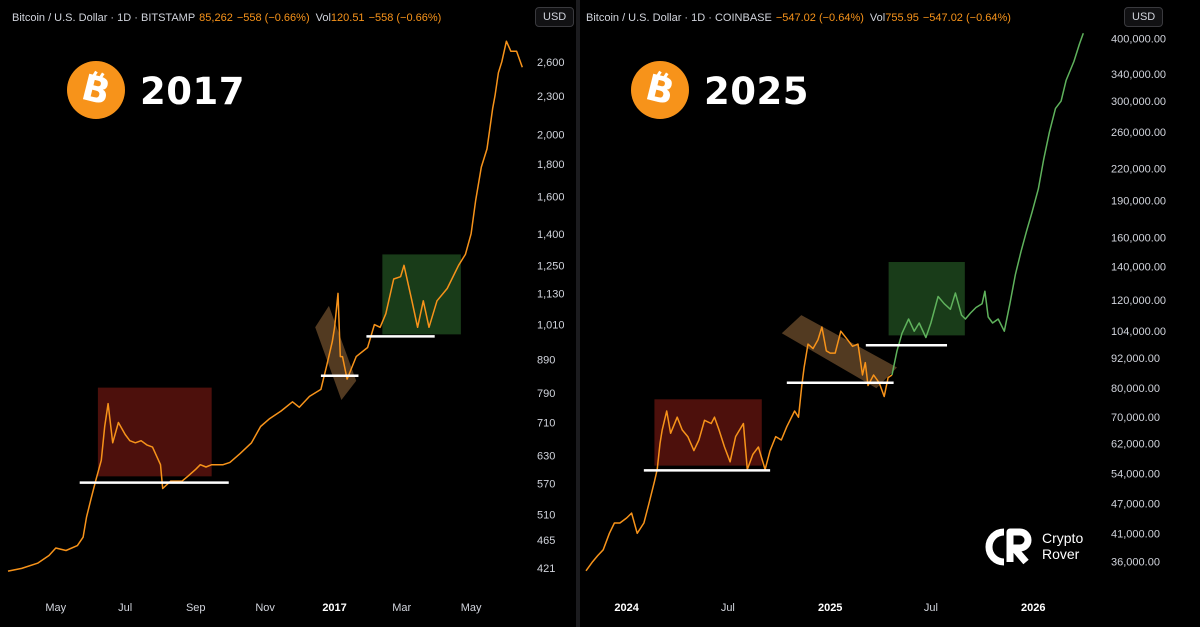  What do you see at coordinates (1135, 389) in the screenshot?
I see `y-tick-label: 80,000.00` at bounding box center [1135, 389].